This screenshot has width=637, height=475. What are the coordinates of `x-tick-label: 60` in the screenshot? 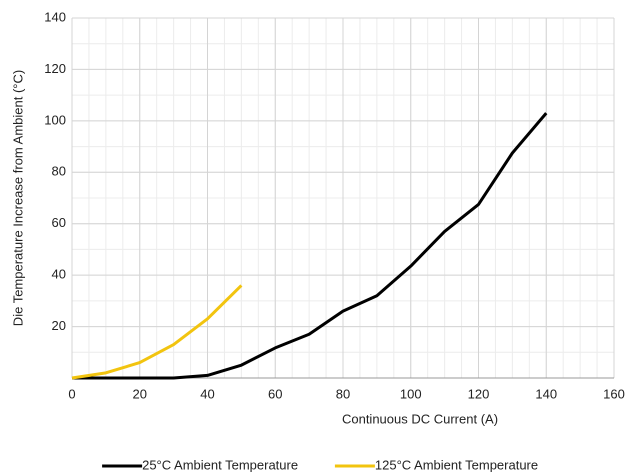 It's located at (275, 393).